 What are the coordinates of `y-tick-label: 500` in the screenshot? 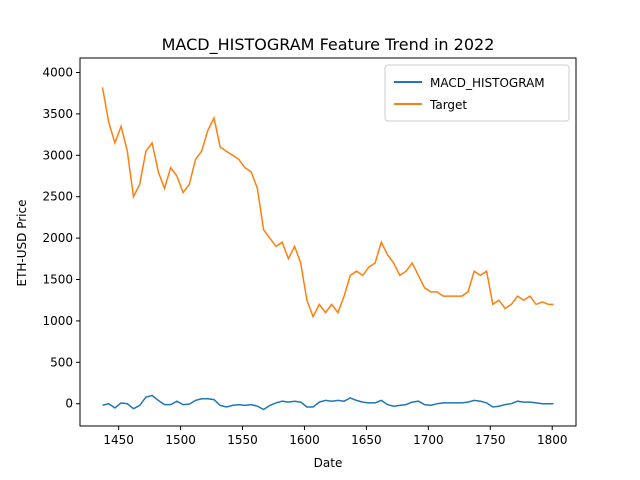 It's located at (61, 362).